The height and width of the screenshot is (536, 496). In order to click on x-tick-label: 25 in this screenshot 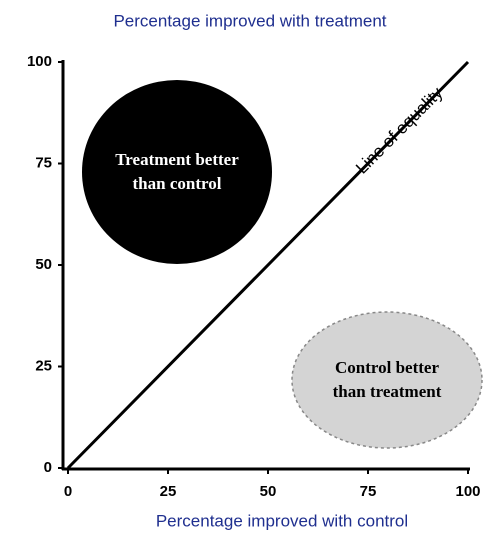, I will do `click(168, 491)`.